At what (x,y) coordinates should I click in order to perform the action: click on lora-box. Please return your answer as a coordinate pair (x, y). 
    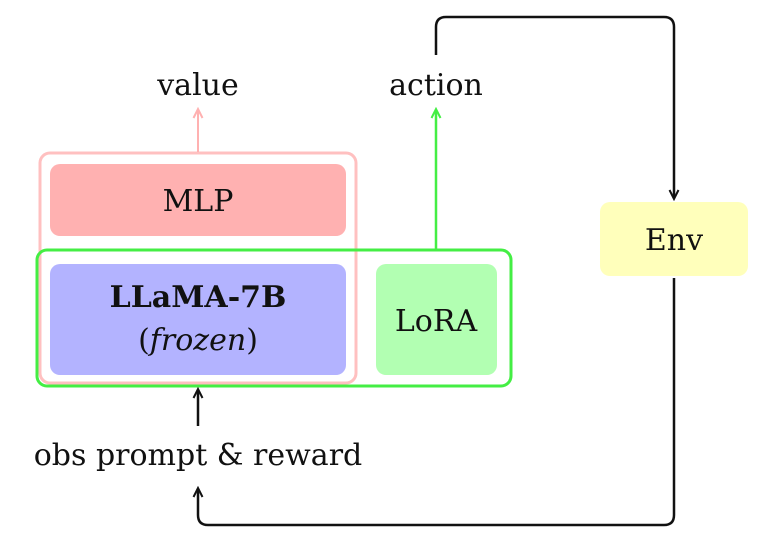
    Looking at the image, I should click on (436, 319).